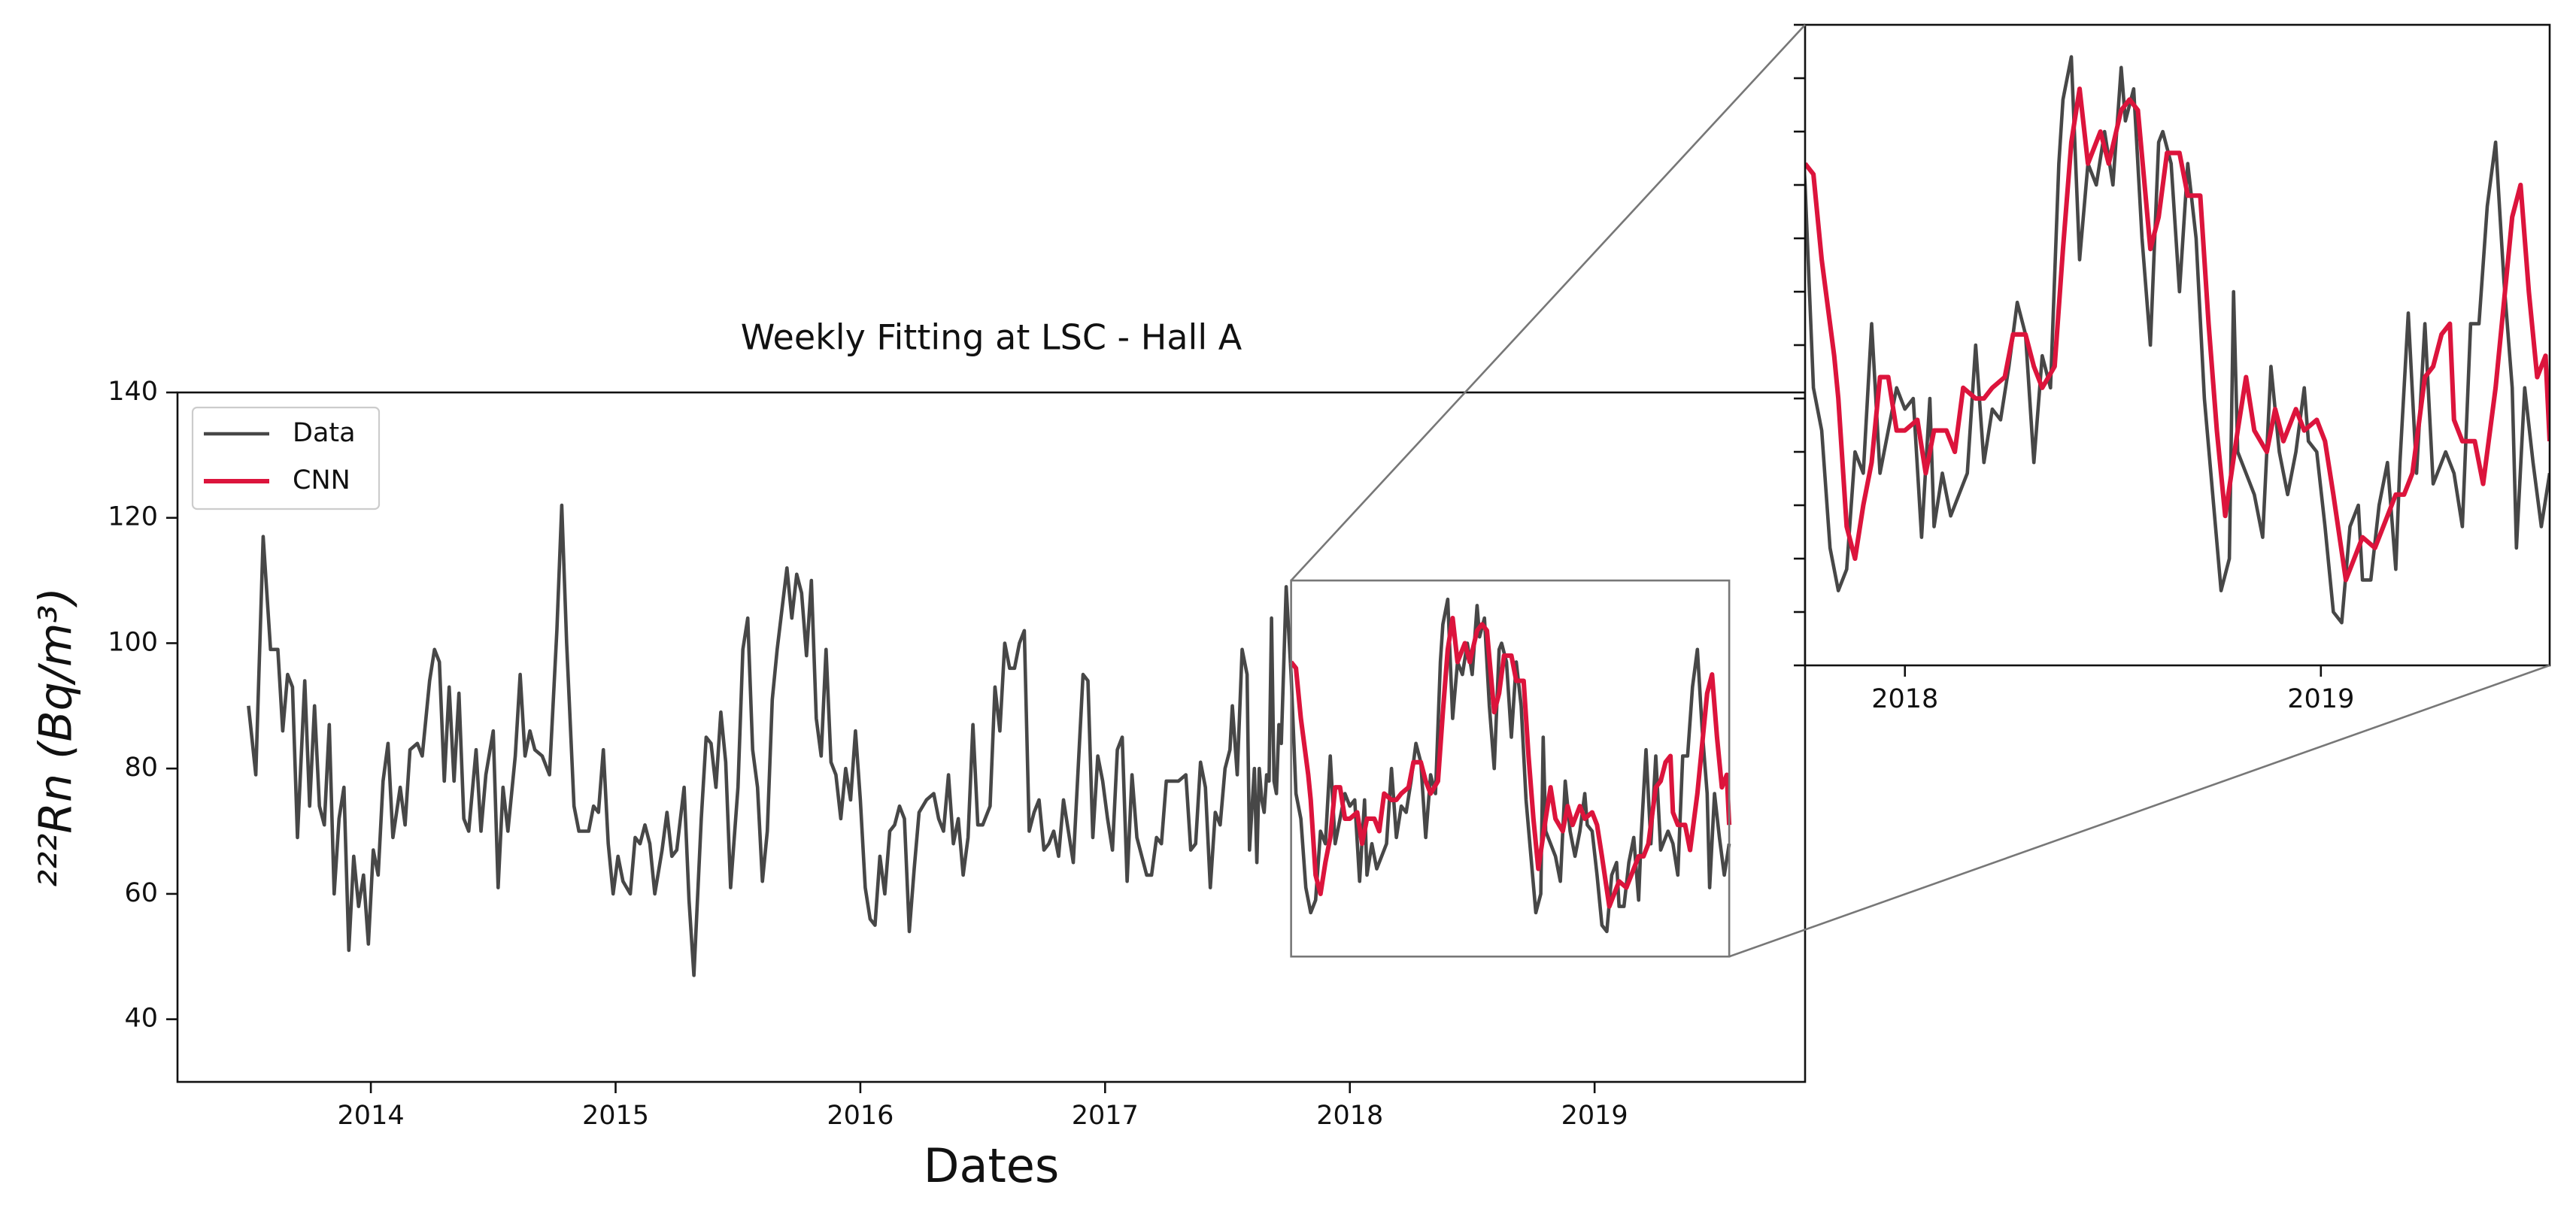 The height and width of the screenshot is (1221, 2576). What do you see at coordinates (1905, 699) in the screenshot?
I see `inset-x-tick-label: 2018` at bounding box center [1905, 699].